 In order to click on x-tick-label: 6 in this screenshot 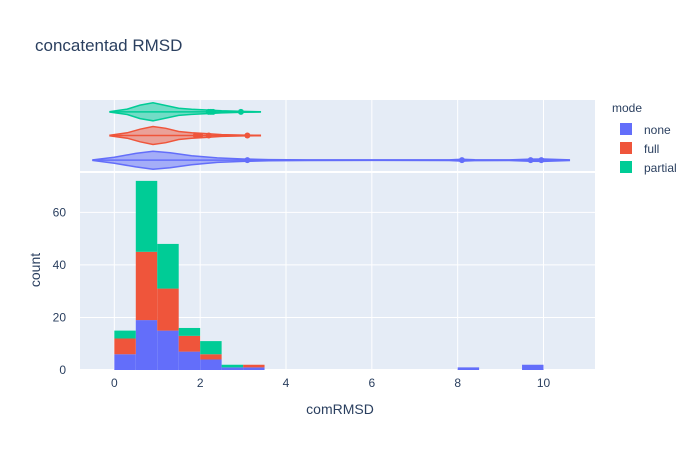, I will do `click(371, 383)`.